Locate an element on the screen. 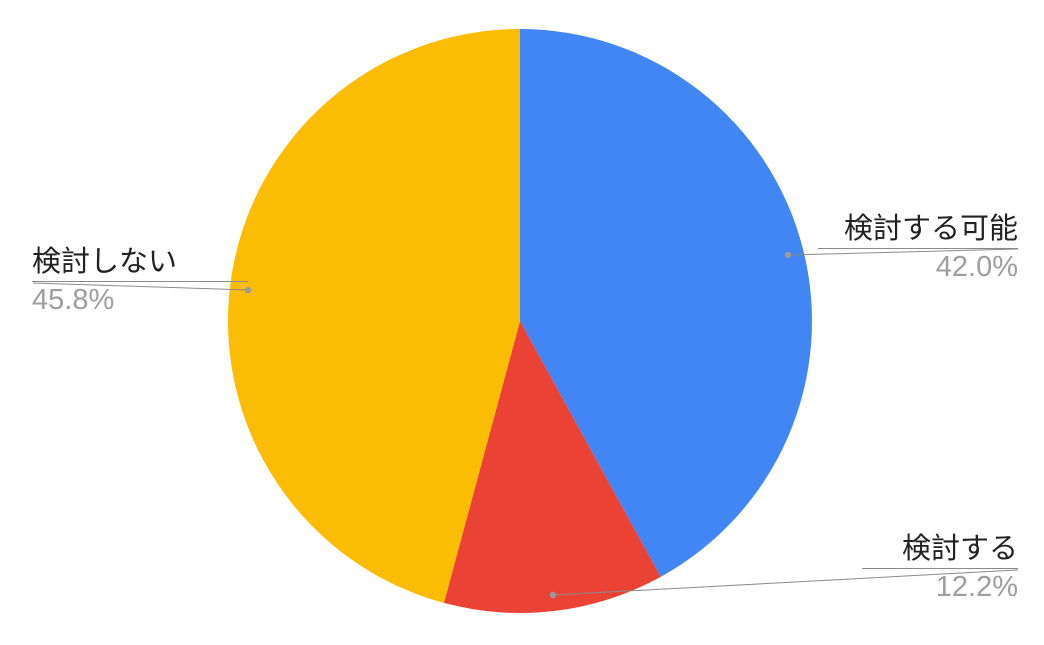 The height and width of the screenshot is (645, 1044). slice-label-name: 検討する is located at coordinates (959, 549).